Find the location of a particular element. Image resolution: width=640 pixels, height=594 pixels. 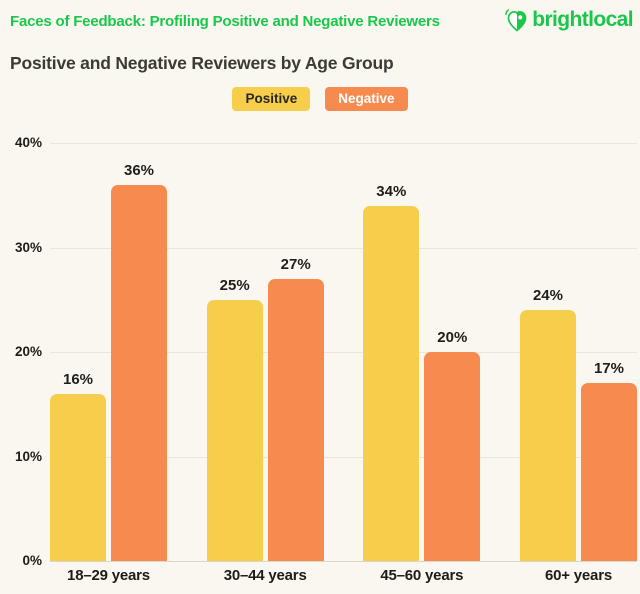

bar-positive: 34% is located at coordinates (391, 372).